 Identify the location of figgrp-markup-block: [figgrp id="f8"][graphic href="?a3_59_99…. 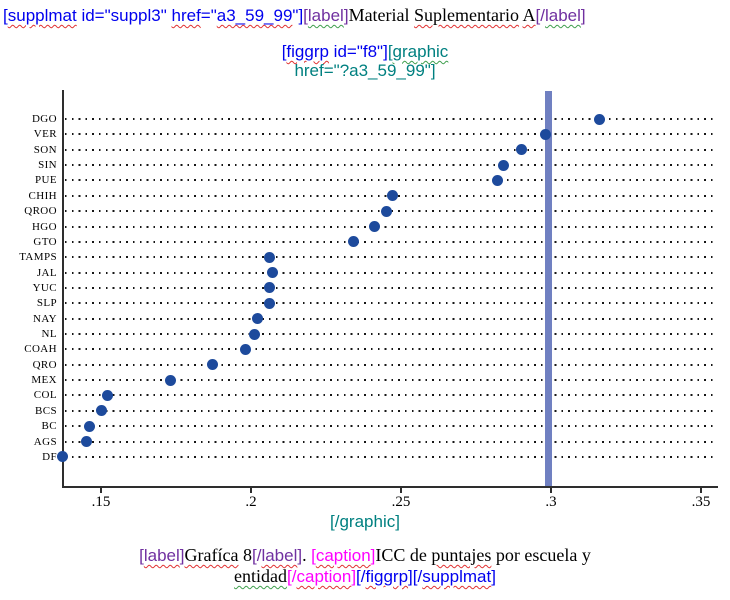
(365, 61).